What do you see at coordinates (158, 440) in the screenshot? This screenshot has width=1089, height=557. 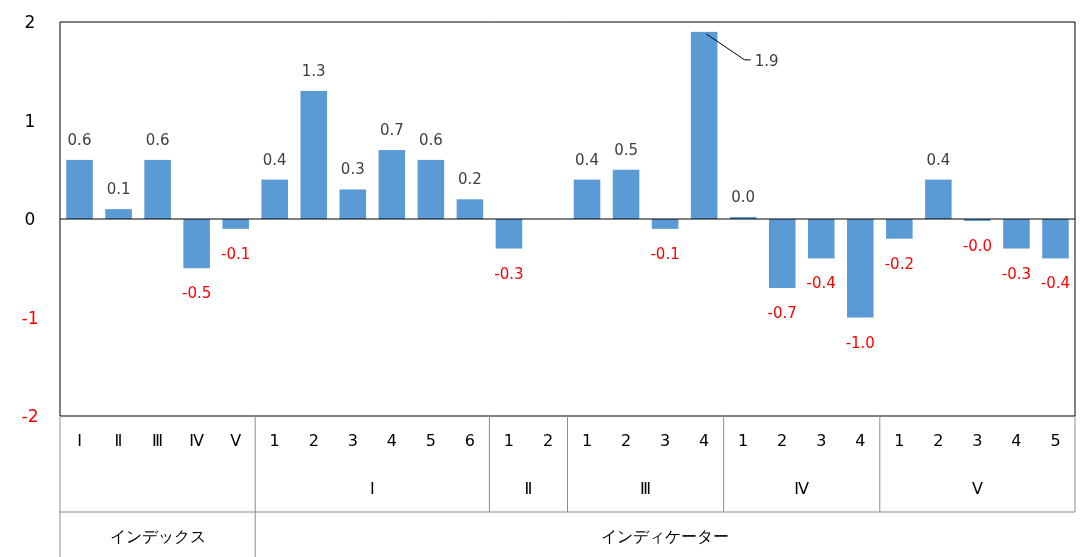 I see `x-tick-label: Ⅲ` at bounding box center [158, 440].